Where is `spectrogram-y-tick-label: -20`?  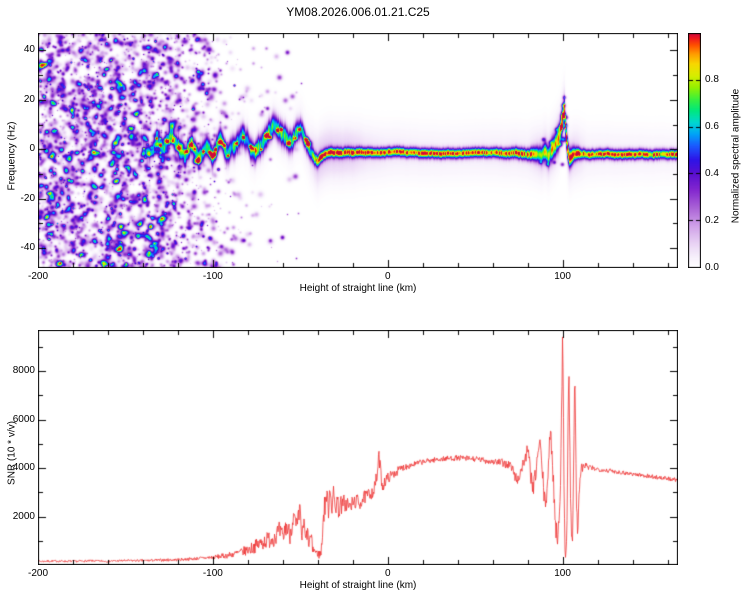
spectrogram-y-tick-label: -20 is located at coordinates (27, 198).